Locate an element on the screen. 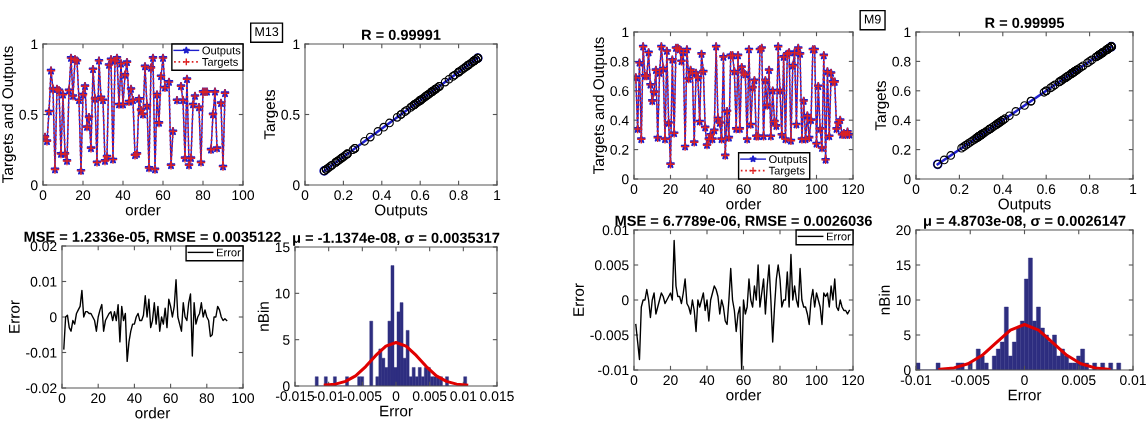 The image size is (1147, 427). y-tick-label: 0.01 is located at coordinates (43, 281).